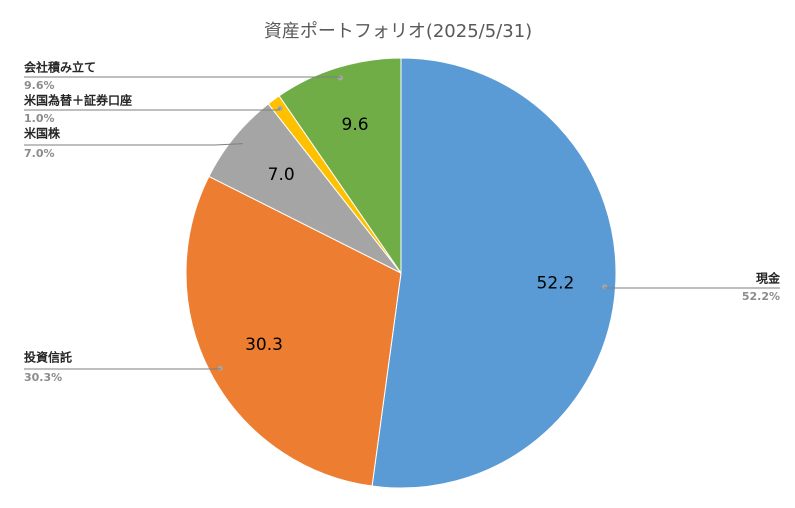 This screenshot has height=508, width=795. I want to click on percent-label: 7.0%, so click(39, 153).